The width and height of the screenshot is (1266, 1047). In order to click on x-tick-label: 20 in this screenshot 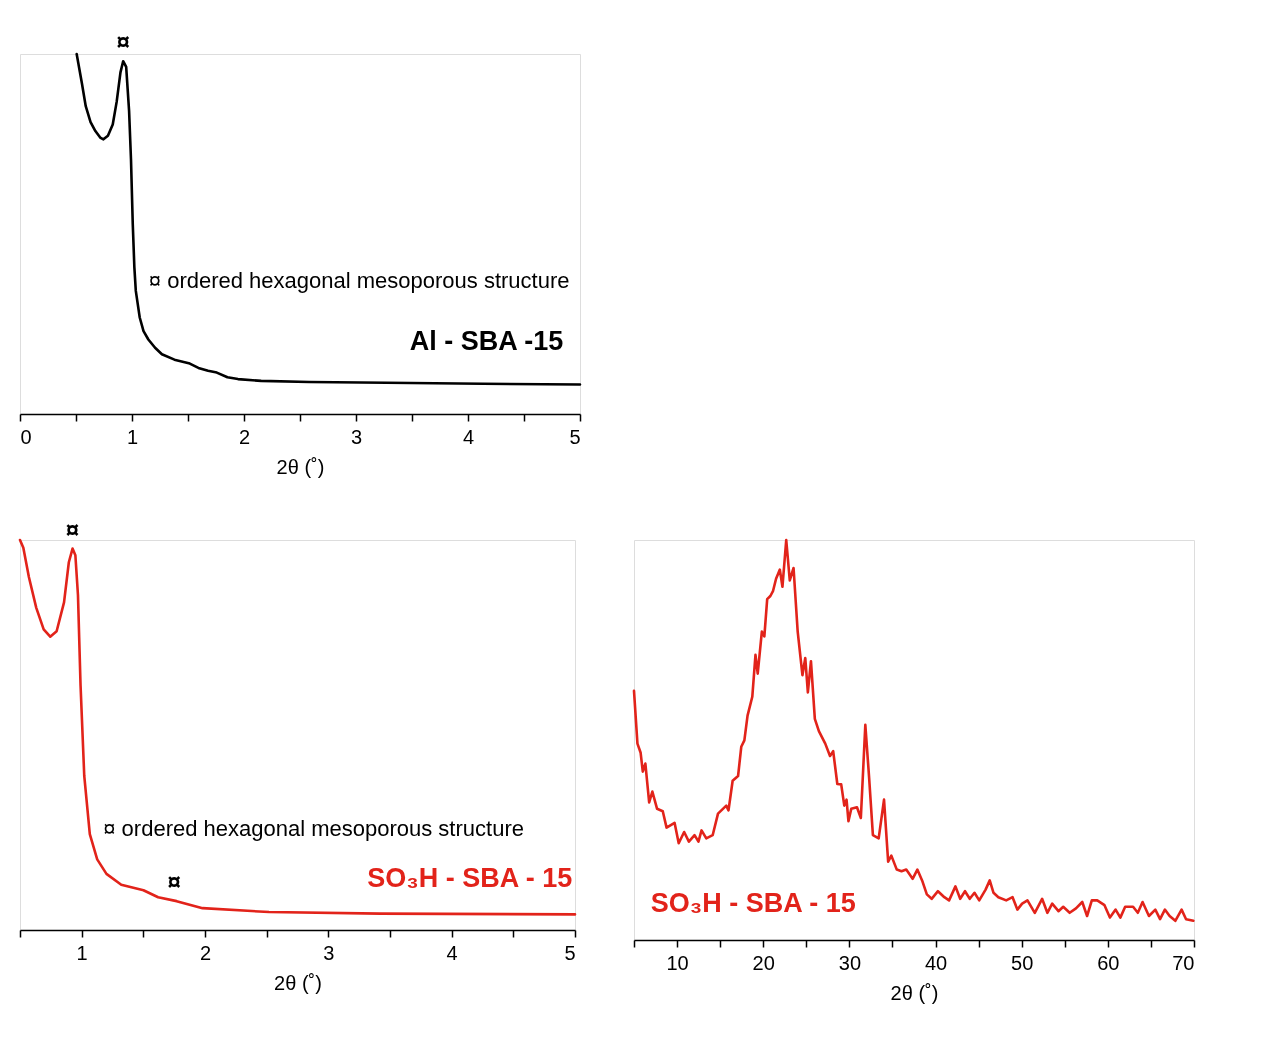, I will do `click(763, 962)`.